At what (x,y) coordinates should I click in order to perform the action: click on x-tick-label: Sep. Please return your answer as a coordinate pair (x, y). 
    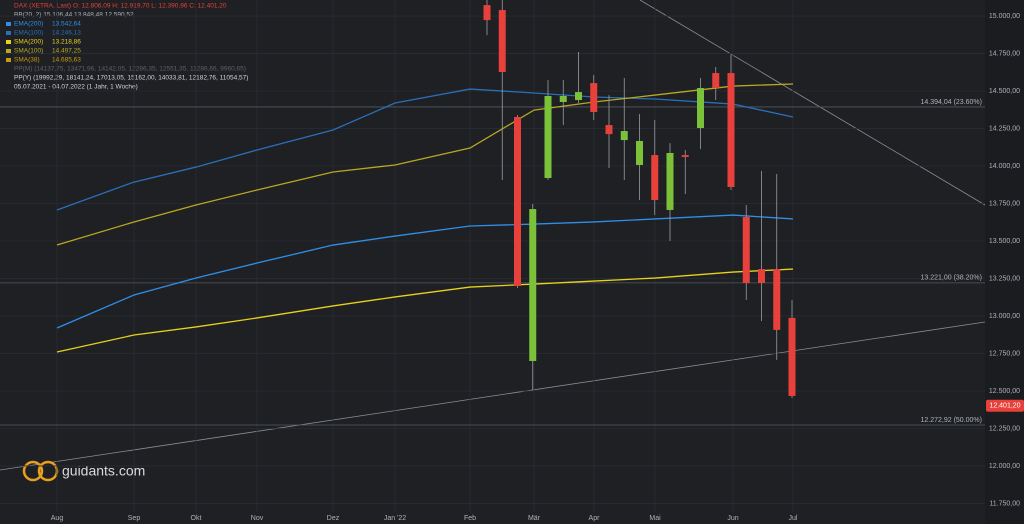
    Looking at the image, I should click on (134, 518).